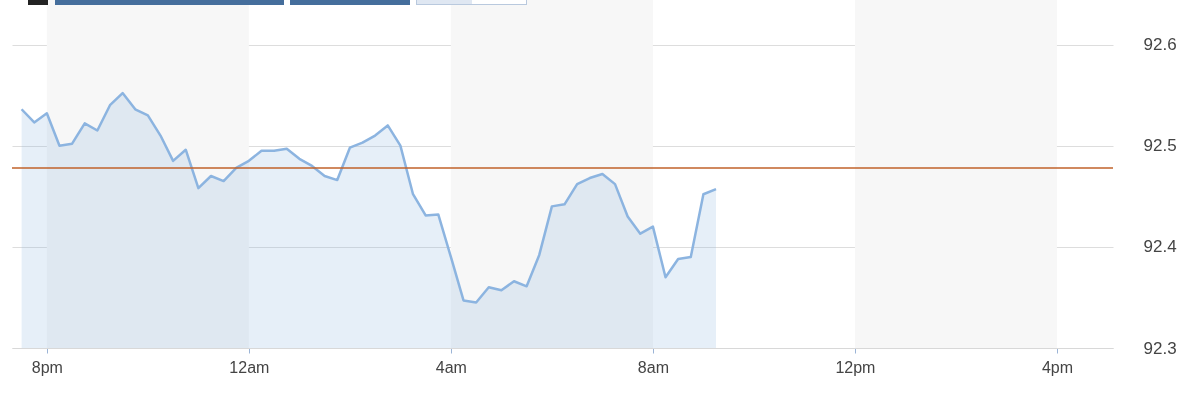  Describe the element at coordinates (1160, 146) in the screenshot. I see `y-tick-label: 92.5` at that location.